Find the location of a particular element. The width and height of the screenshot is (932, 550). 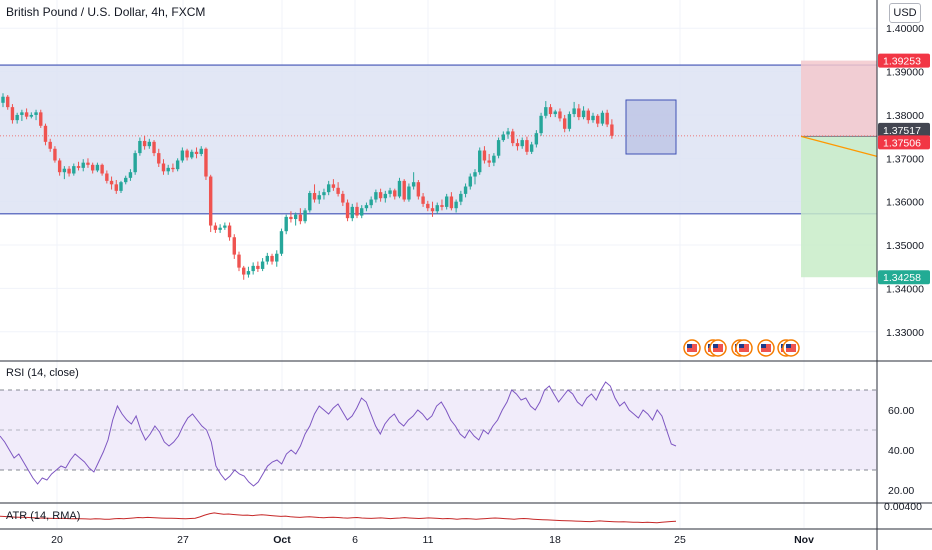

atr-label: ATR (14, RMA) is located at coordinates (43, 516).